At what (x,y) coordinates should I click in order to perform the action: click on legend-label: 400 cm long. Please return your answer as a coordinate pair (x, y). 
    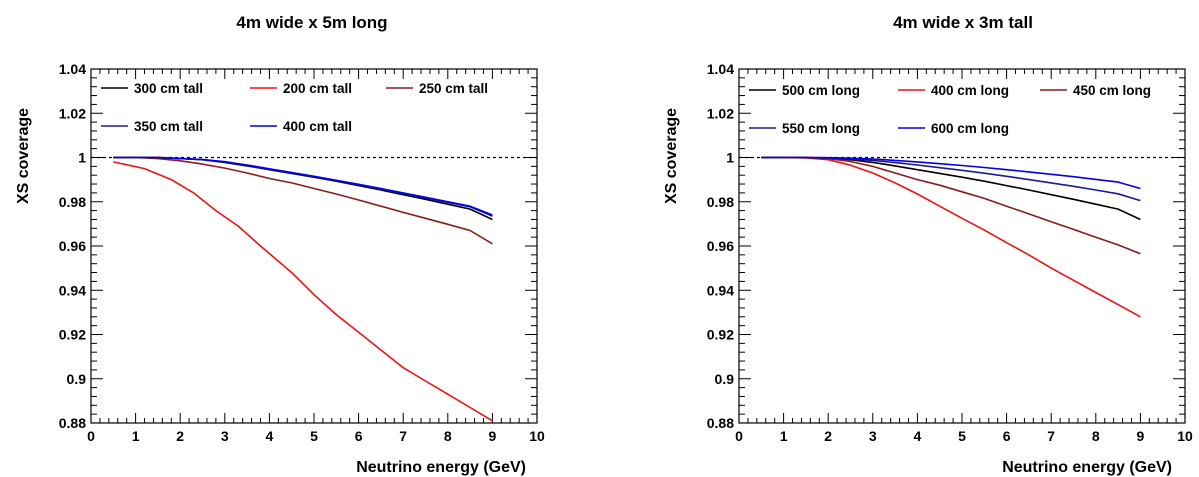
    Looking at the image, I should click on (970, 90).